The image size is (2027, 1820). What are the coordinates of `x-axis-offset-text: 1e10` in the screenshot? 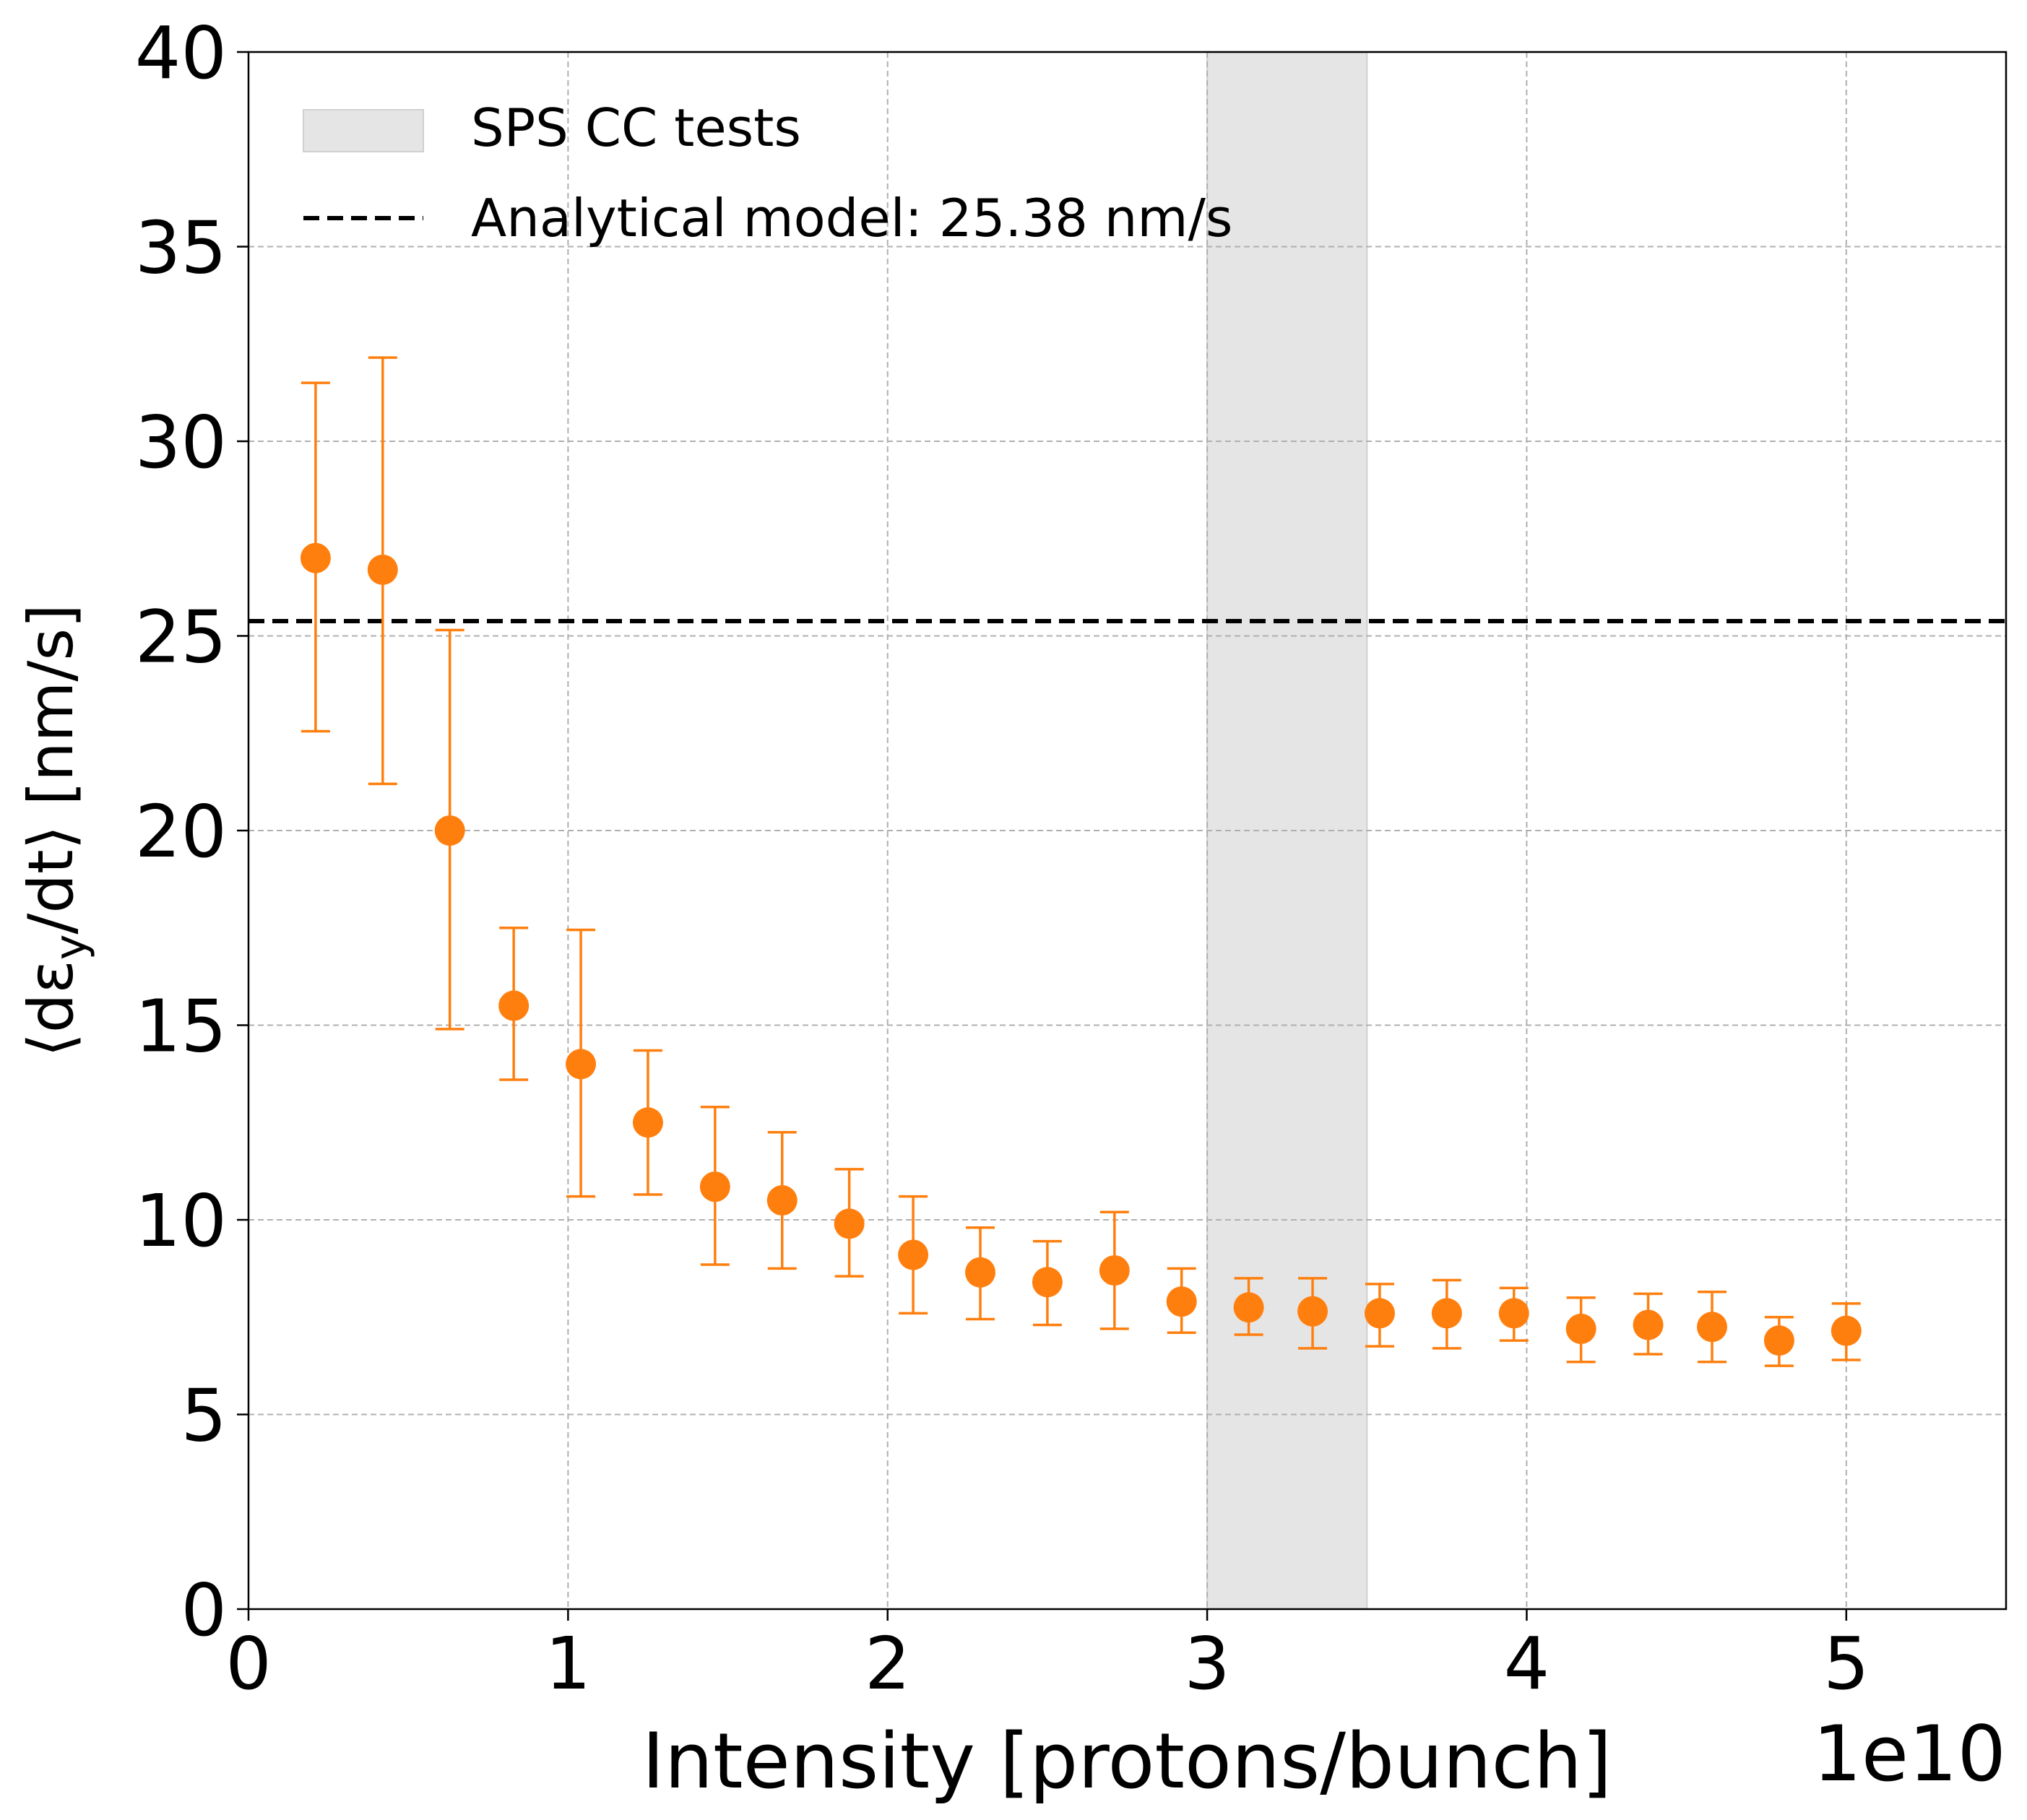 It's located at (1909, 1754).